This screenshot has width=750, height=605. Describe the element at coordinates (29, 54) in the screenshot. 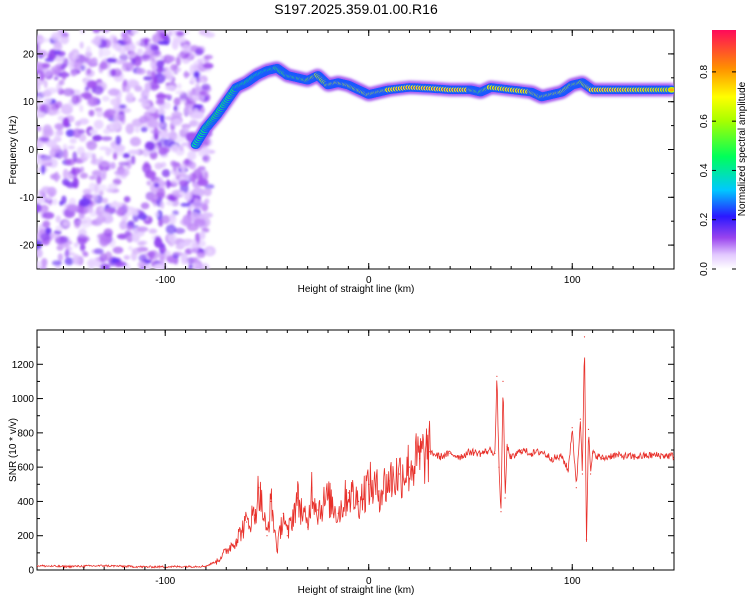

I see `heatmap-y-tick-label: 20` at that location.